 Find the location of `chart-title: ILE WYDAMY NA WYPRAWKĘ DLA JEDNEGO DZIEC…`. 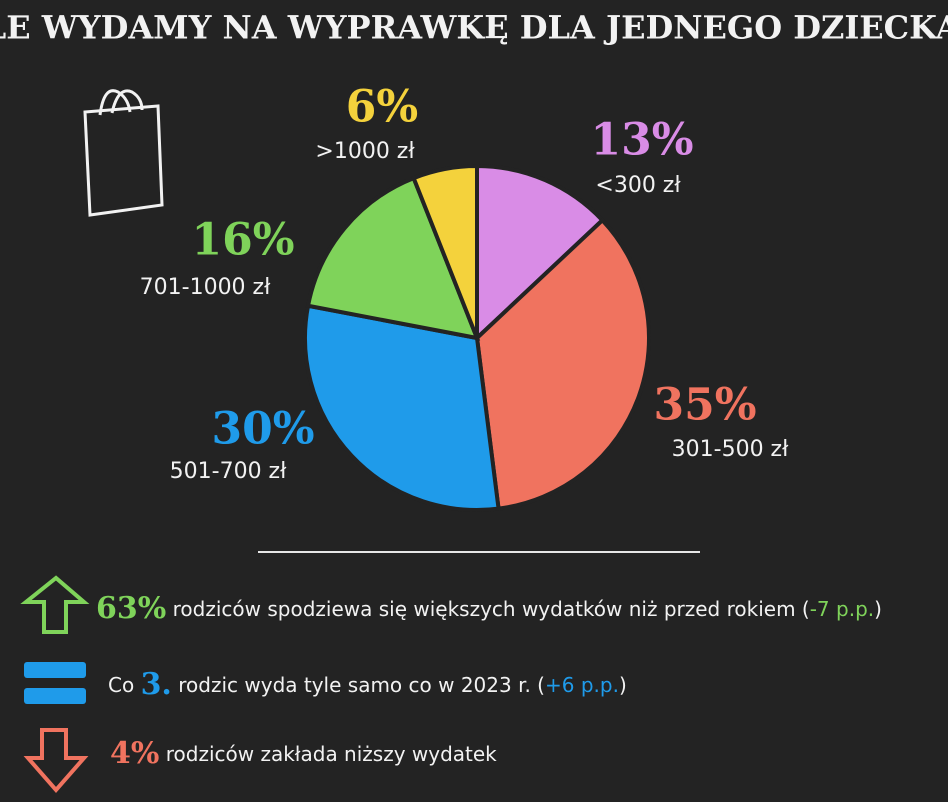

chart-title: ILE WYDAMY NA WYPRAWKĘ DLA JEDNEGO DZIEC… is located at coordinates (474, 28).